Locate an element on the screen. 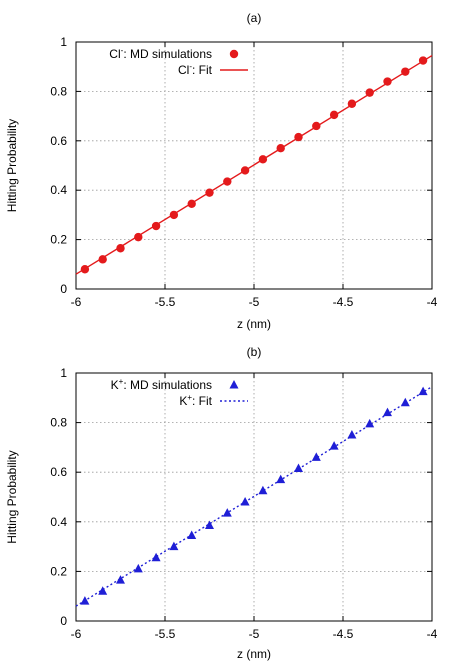 Image resolution: width=463 pixels, height=662 pixels. legend-label: Cl-: MD simulations is located at coordinates (160, 53).